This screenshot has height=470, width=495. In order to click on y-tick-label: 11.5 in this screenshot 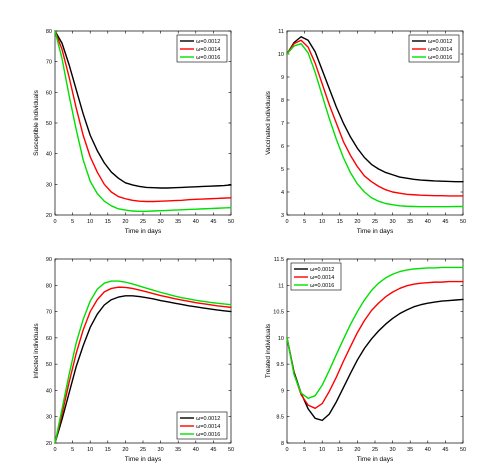, I will do `click(279, 260)`.